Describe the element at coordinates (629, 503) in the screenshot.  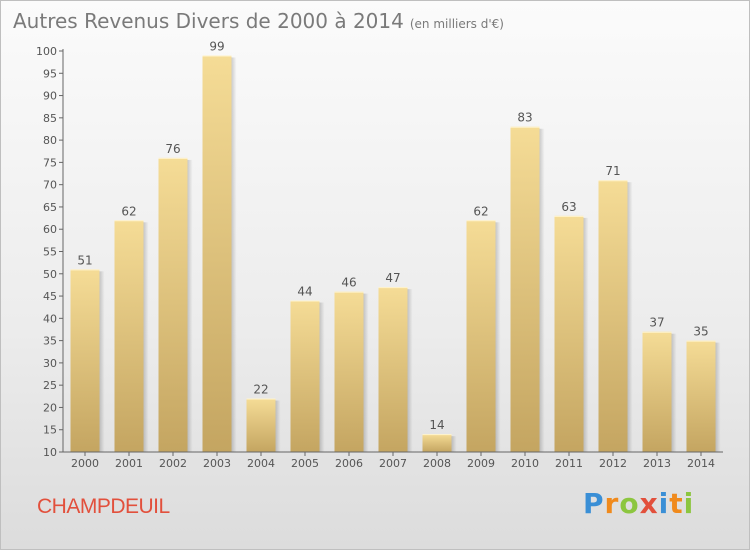
I see `logo-letter: o` at that location.